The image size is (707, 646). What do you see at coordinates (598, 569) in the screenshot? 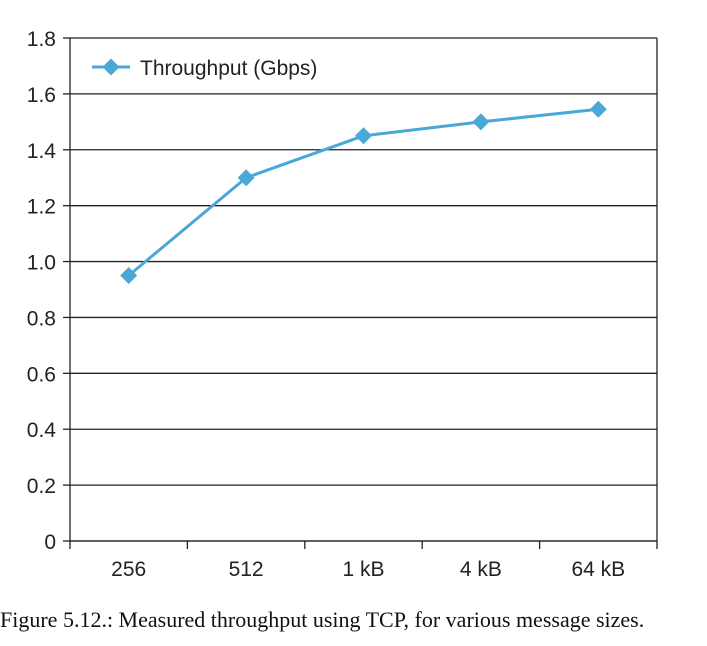
I see `x-tick-label: 64 kB` at bounding box center [598, 569].